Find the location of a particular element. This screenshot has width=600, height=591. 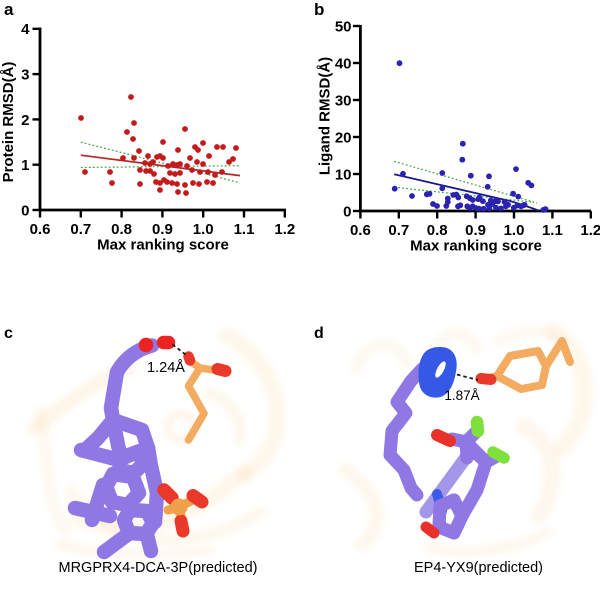

svg-text: a is located at coordinates (9, 9).